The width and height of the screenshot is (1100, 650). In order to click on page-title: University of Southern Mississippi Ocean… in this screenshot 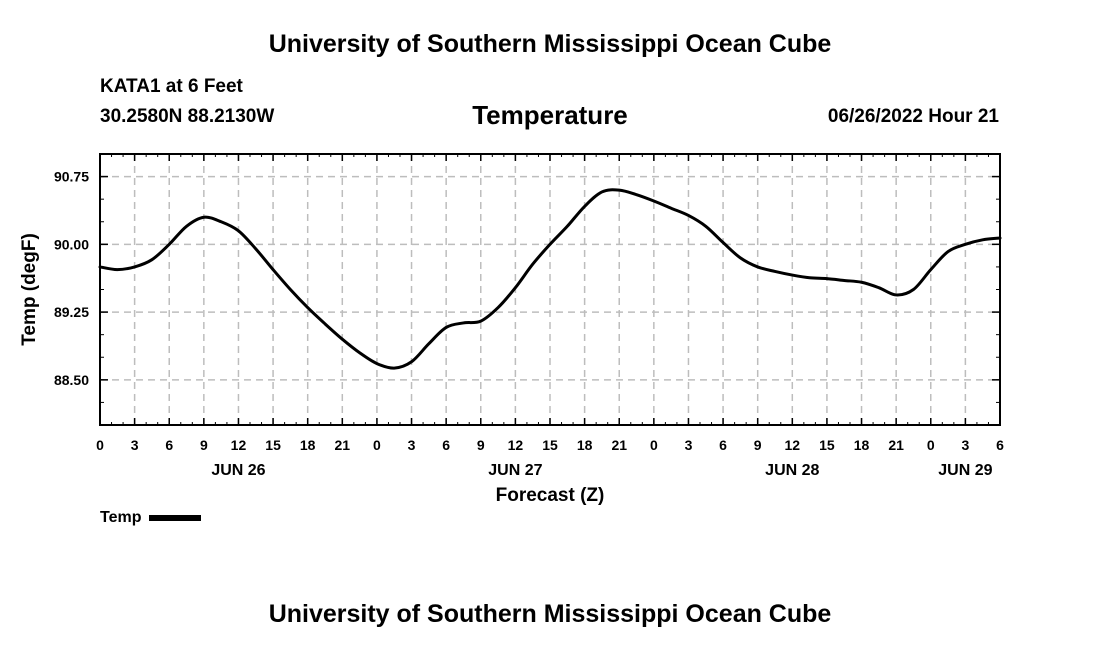, I will do `click(550, 44)`.